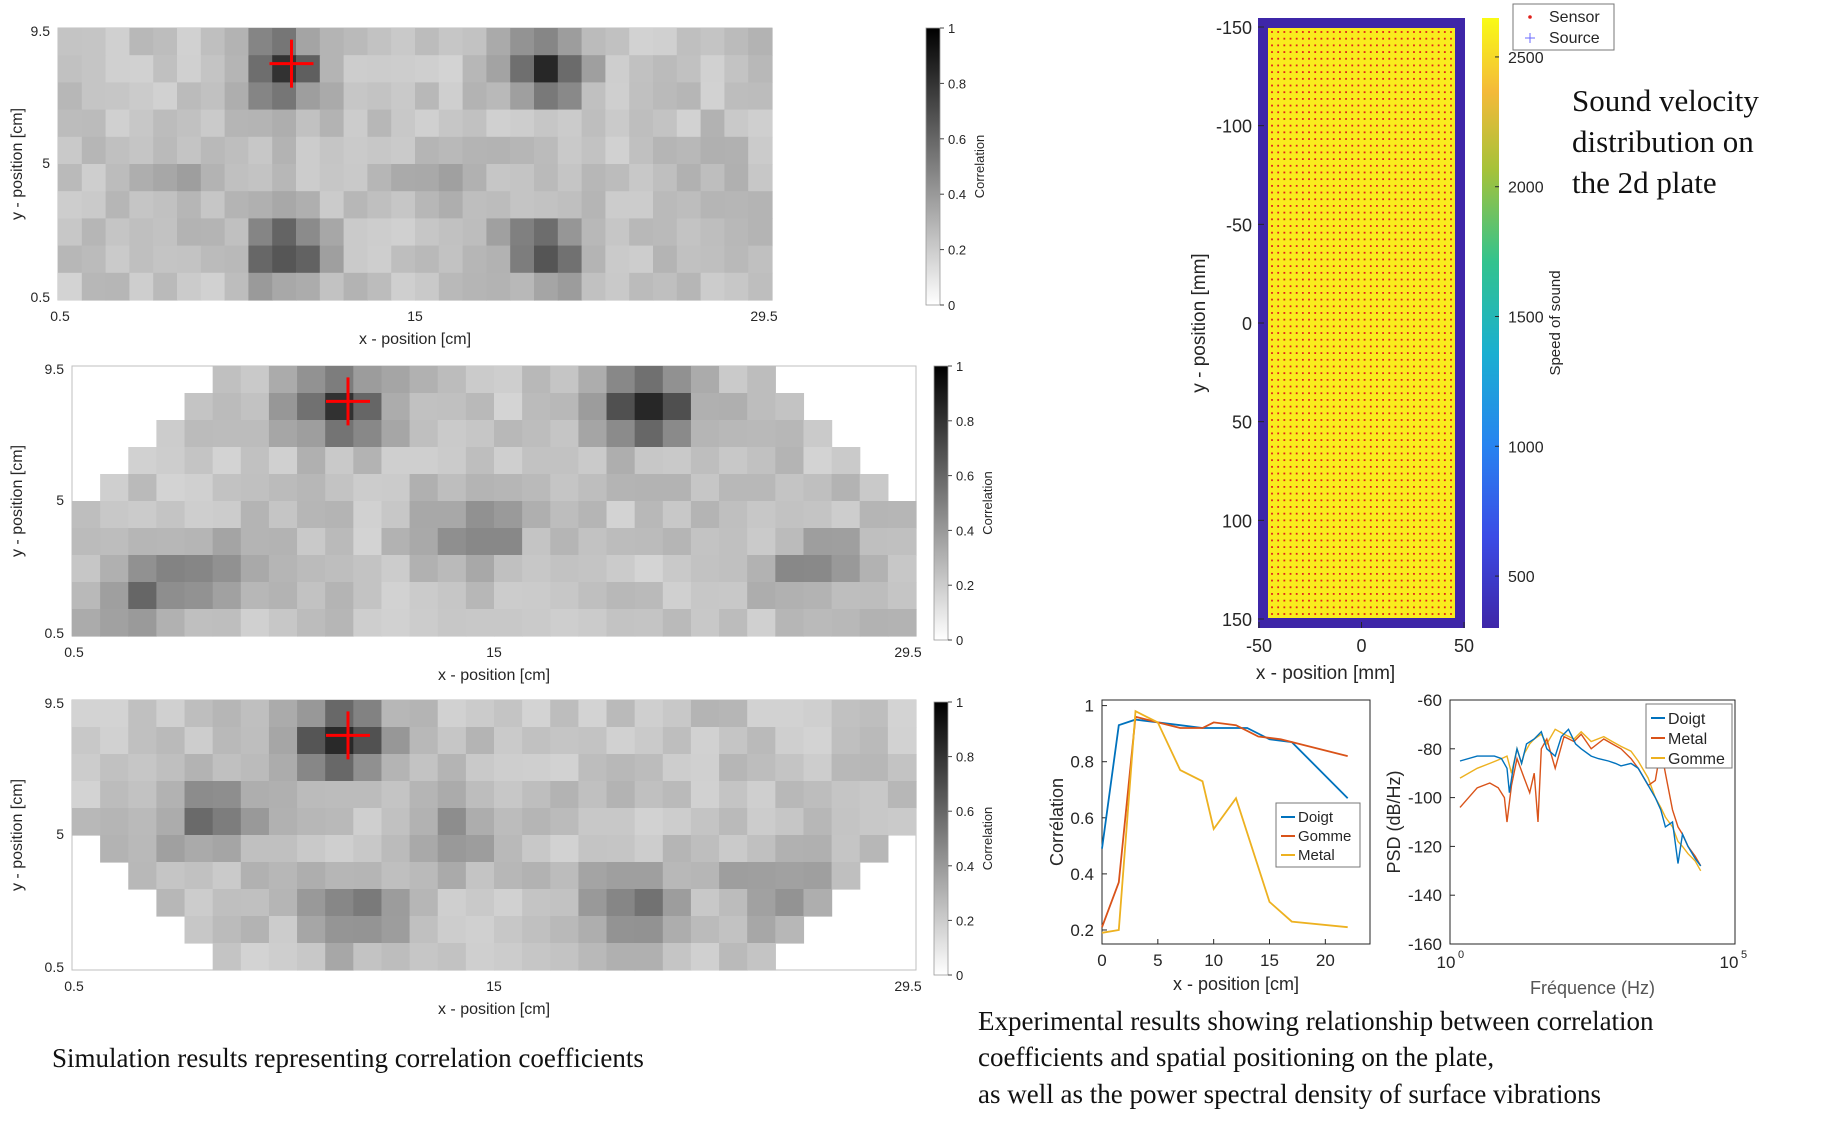 This screenshot has height=1125, width=1831. Describe the element at coordinates (1325, 673) in the screenshot. I see `x-axis-label: x - position [mm]` at that location.